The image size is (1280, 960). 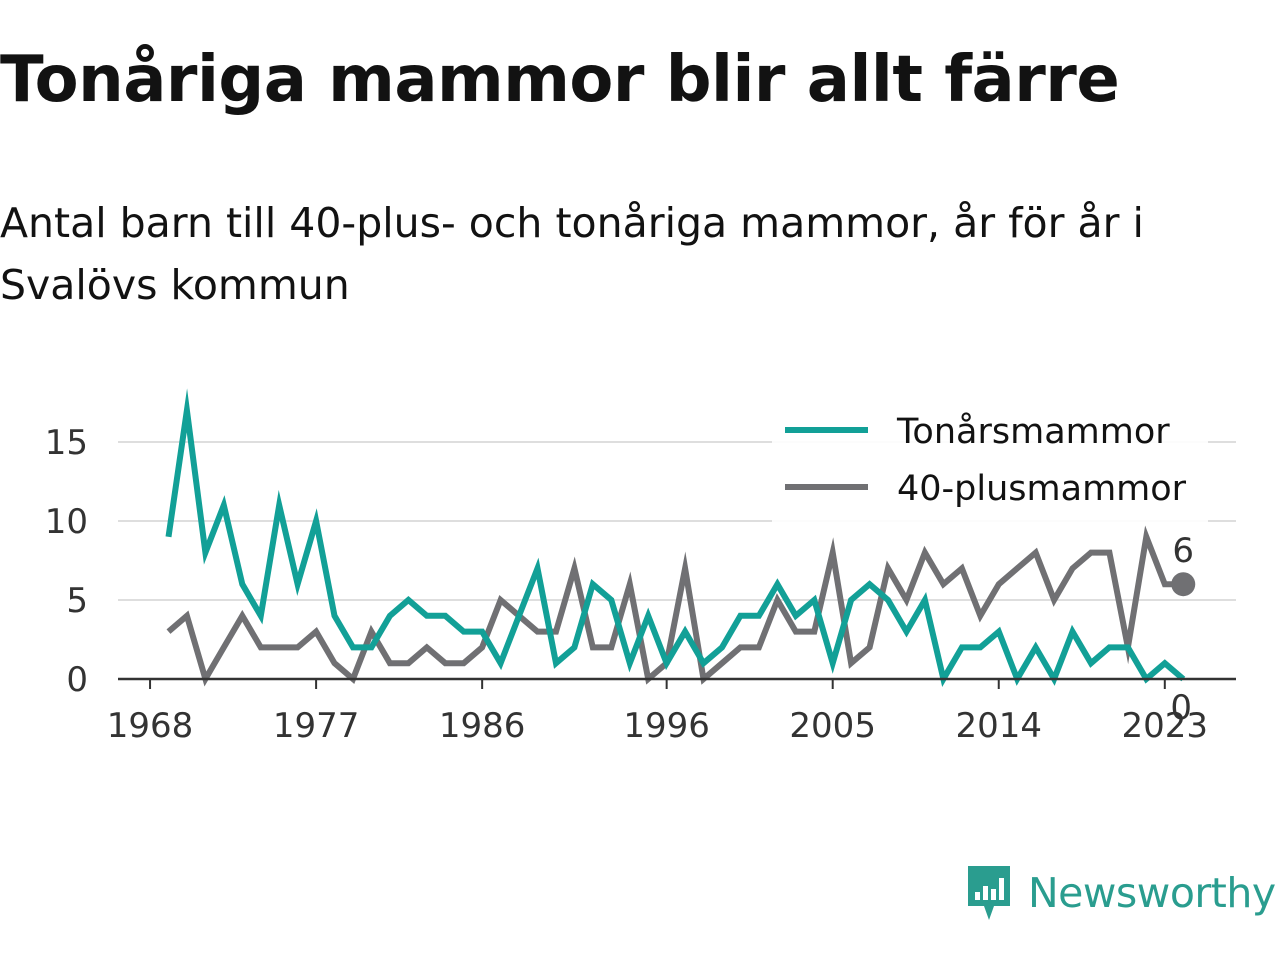 What do you see at coordinates (989, 893) in the screenshot?
I see `newsworthy-logo-icon` at bounding box center [989, 893].